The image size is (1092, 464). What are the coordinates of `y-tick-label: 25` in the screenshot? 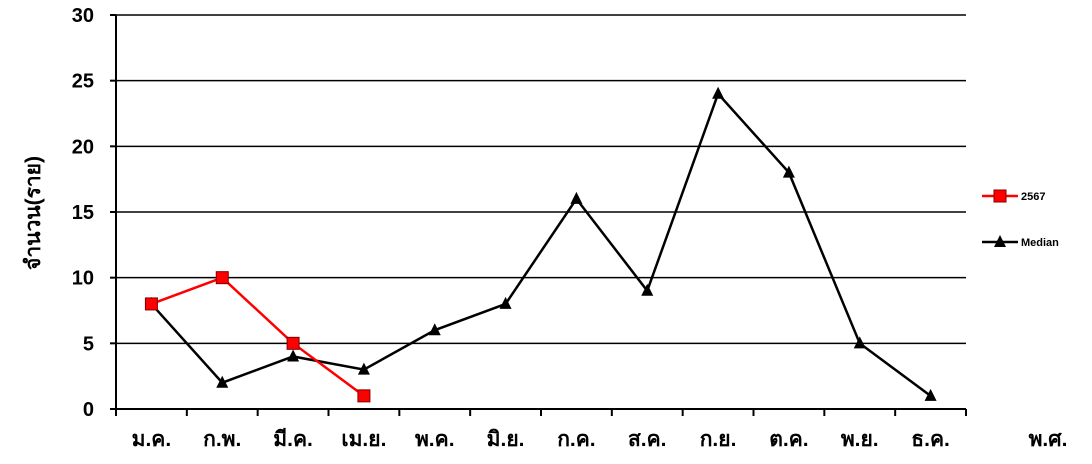 It's located at (83, 82).